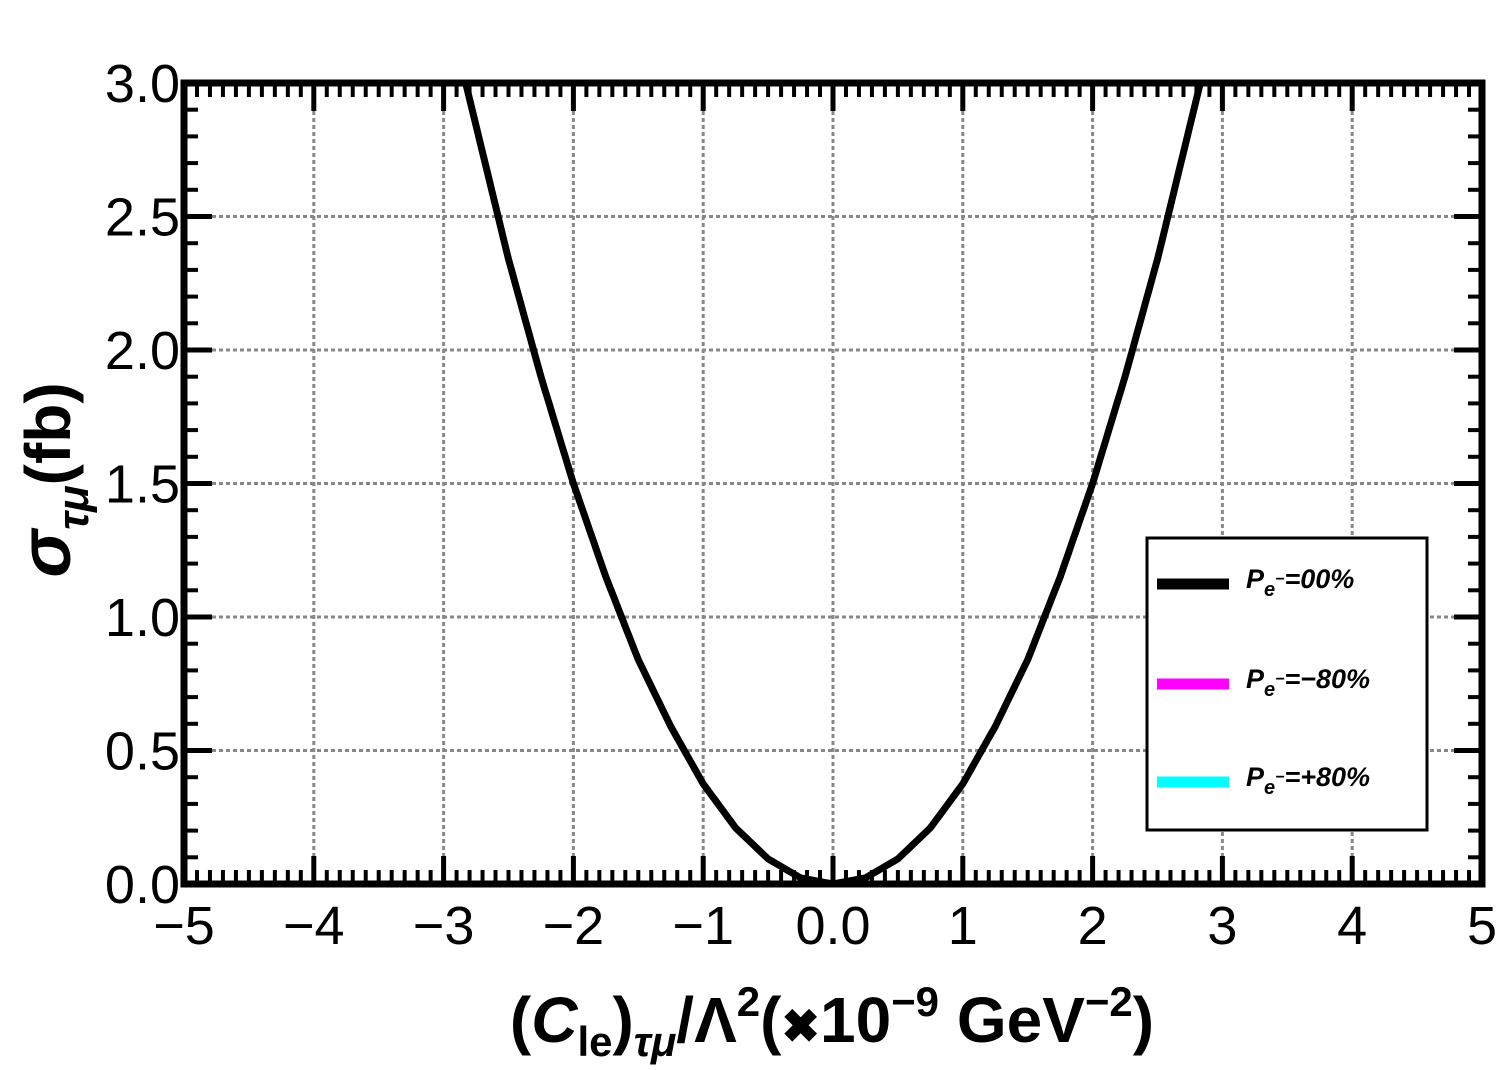 This screenshot has height=1070, width=1500. Describe the element at coordinates (142, 752) in the screenshot. I see `y-tick-label: 0.5` at that location.